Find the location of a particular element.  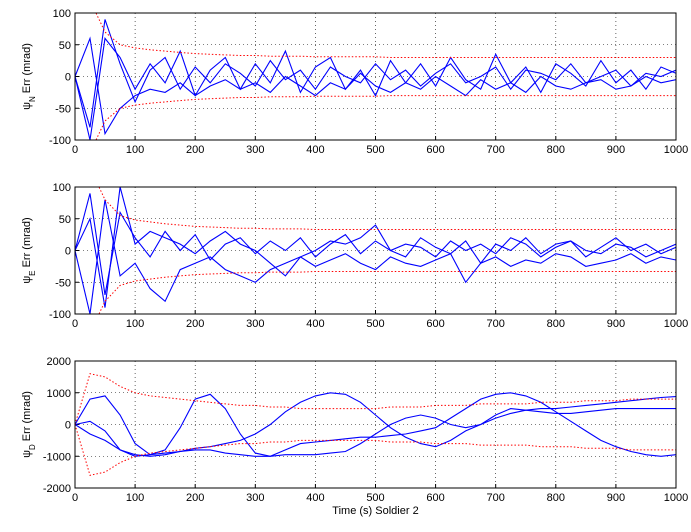

x-axis-label: Time (s) Soldier 2 is located at coordinates (375, 511).